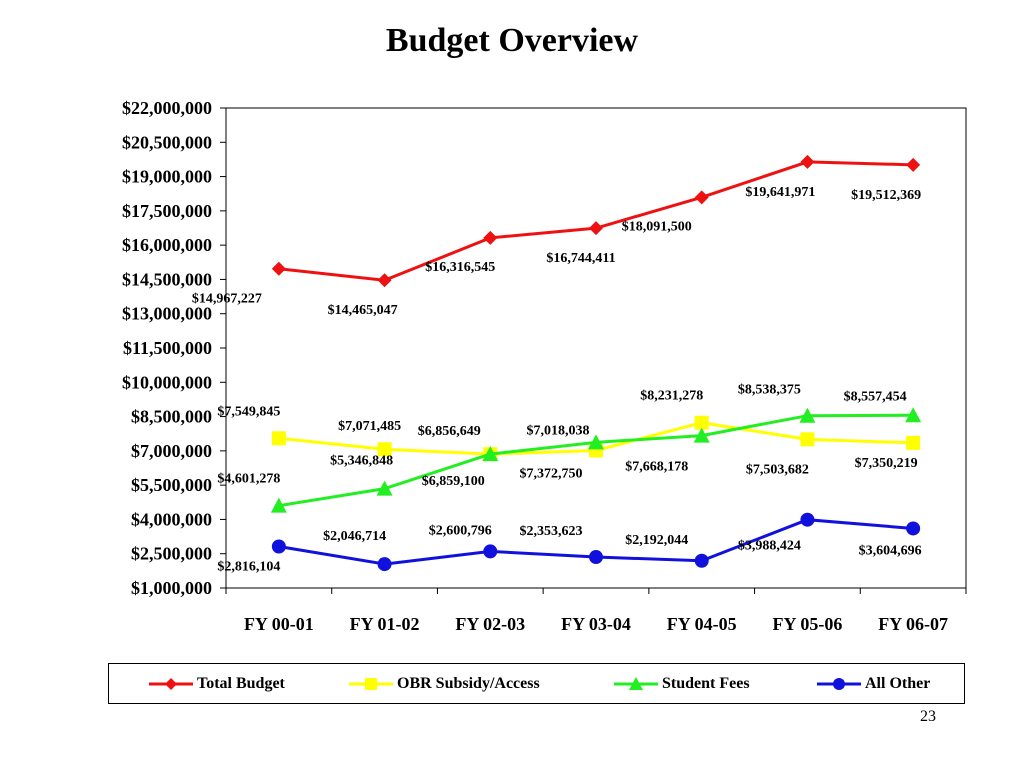 This screenshot has height=768, width=1024. I want to click on y-tick-label: $2,500,000, so click(171, 554).